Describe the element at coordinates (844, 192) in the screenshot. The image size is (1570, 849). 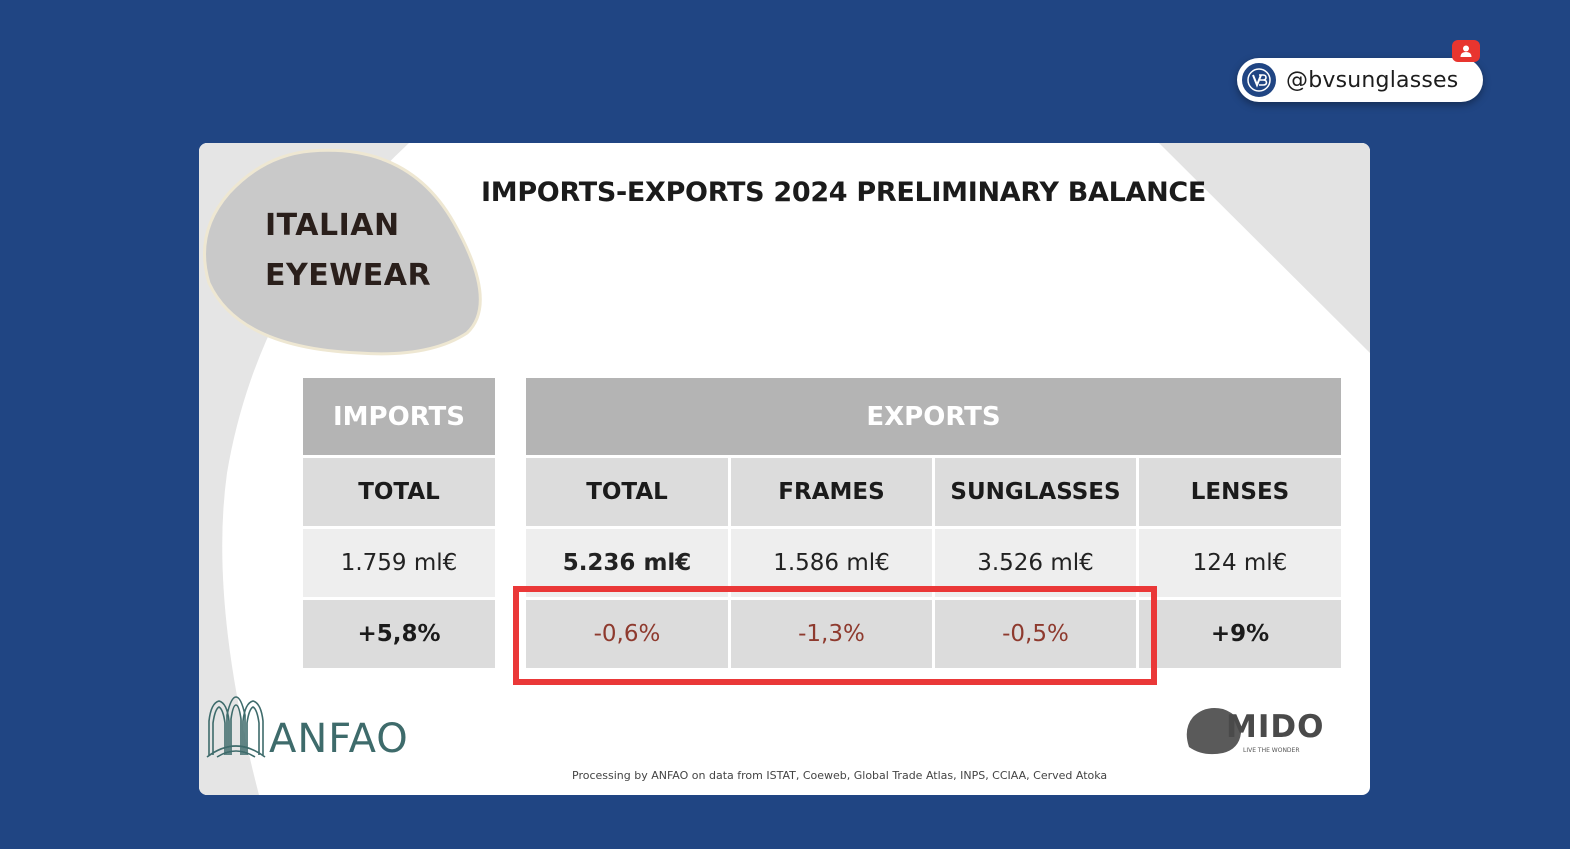
I see `slide-title: IMPORTS-EXPORTS 2024 PRELIMINARY BALANCE` at that location.